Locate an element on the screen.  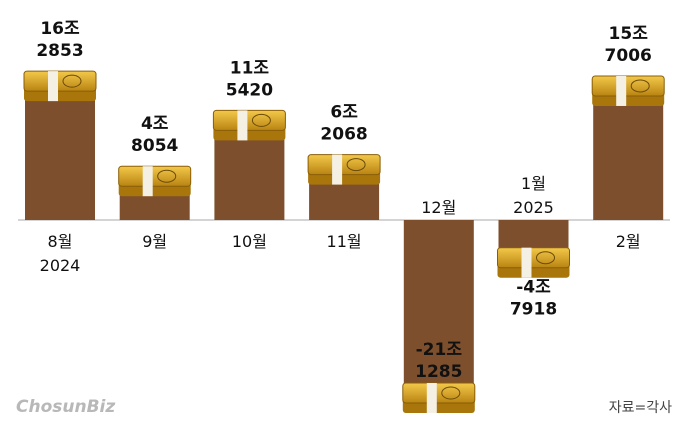
value-label-line: 5420 is located at coordinates (249, 90).